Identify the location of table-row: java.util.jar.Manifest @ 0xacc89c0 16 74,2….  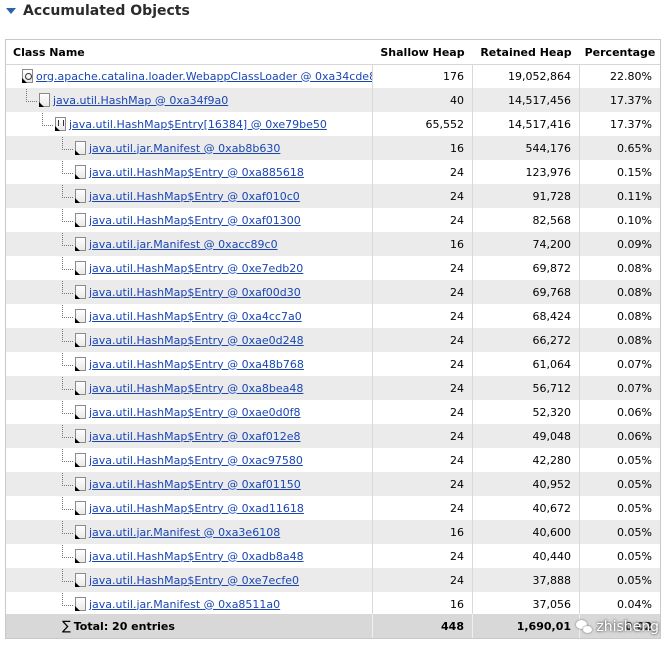
(333, 244).